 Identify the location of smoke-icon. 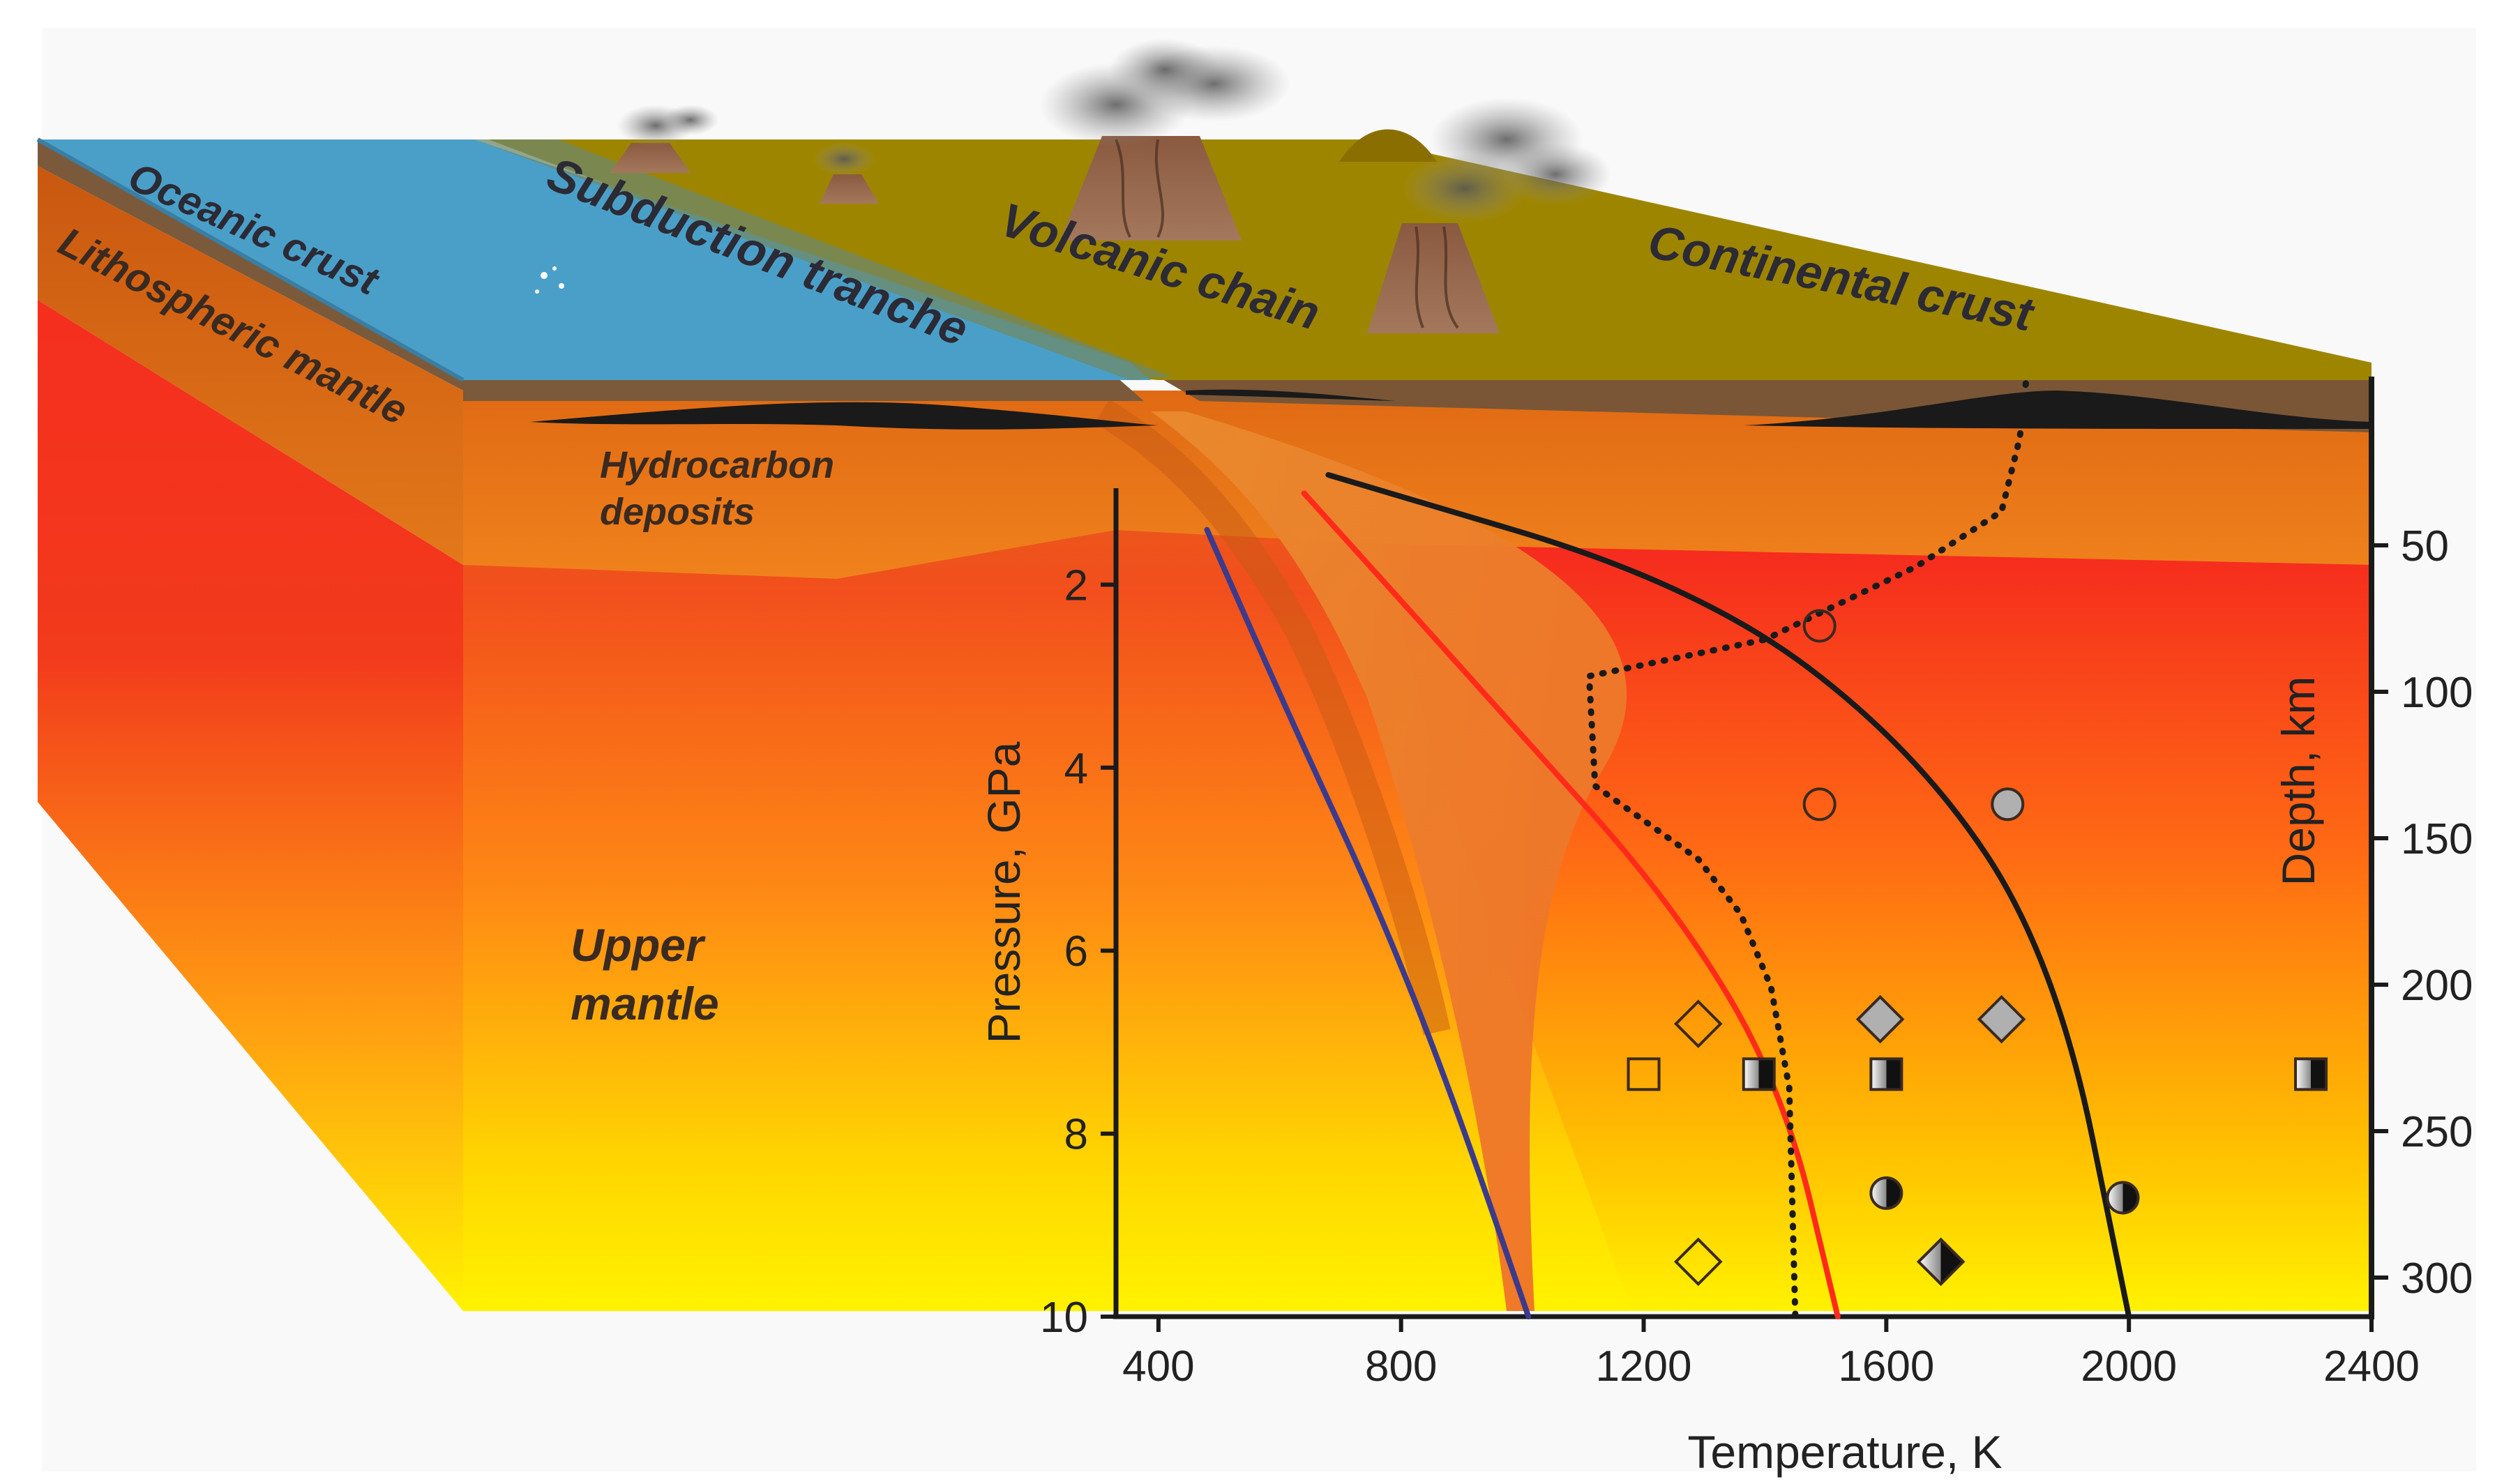
(1114, 130).